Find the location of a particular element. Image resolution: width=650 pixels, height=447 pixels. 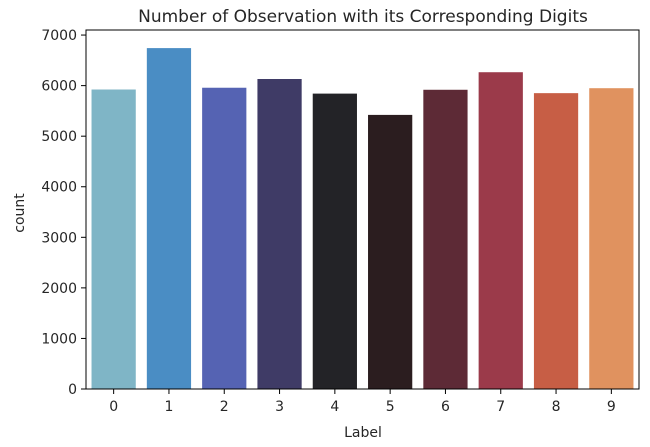

y-tick-label: 2000 is located at coordinates (59, 289).